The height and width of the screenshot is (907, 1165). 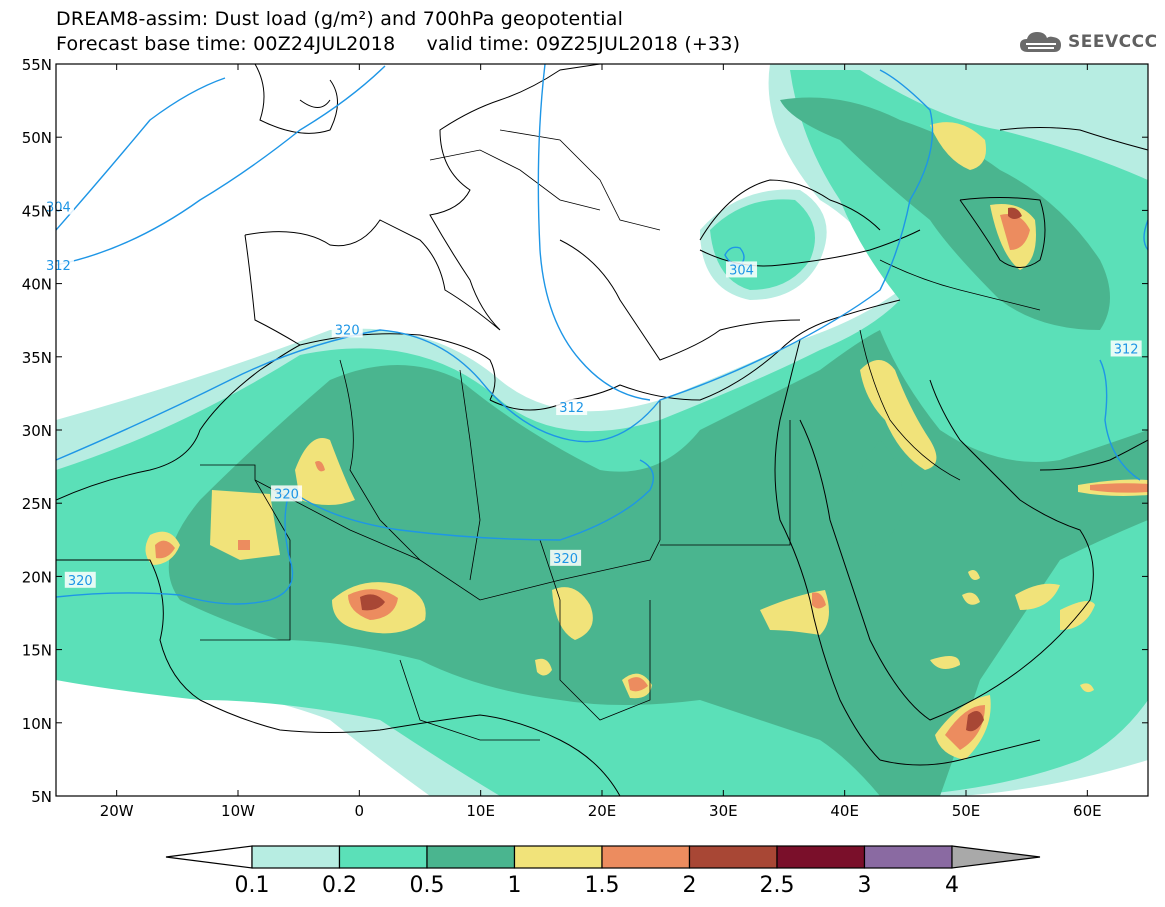 I want to click on colorbar-label: 0.1, so click(x=252, y=885).